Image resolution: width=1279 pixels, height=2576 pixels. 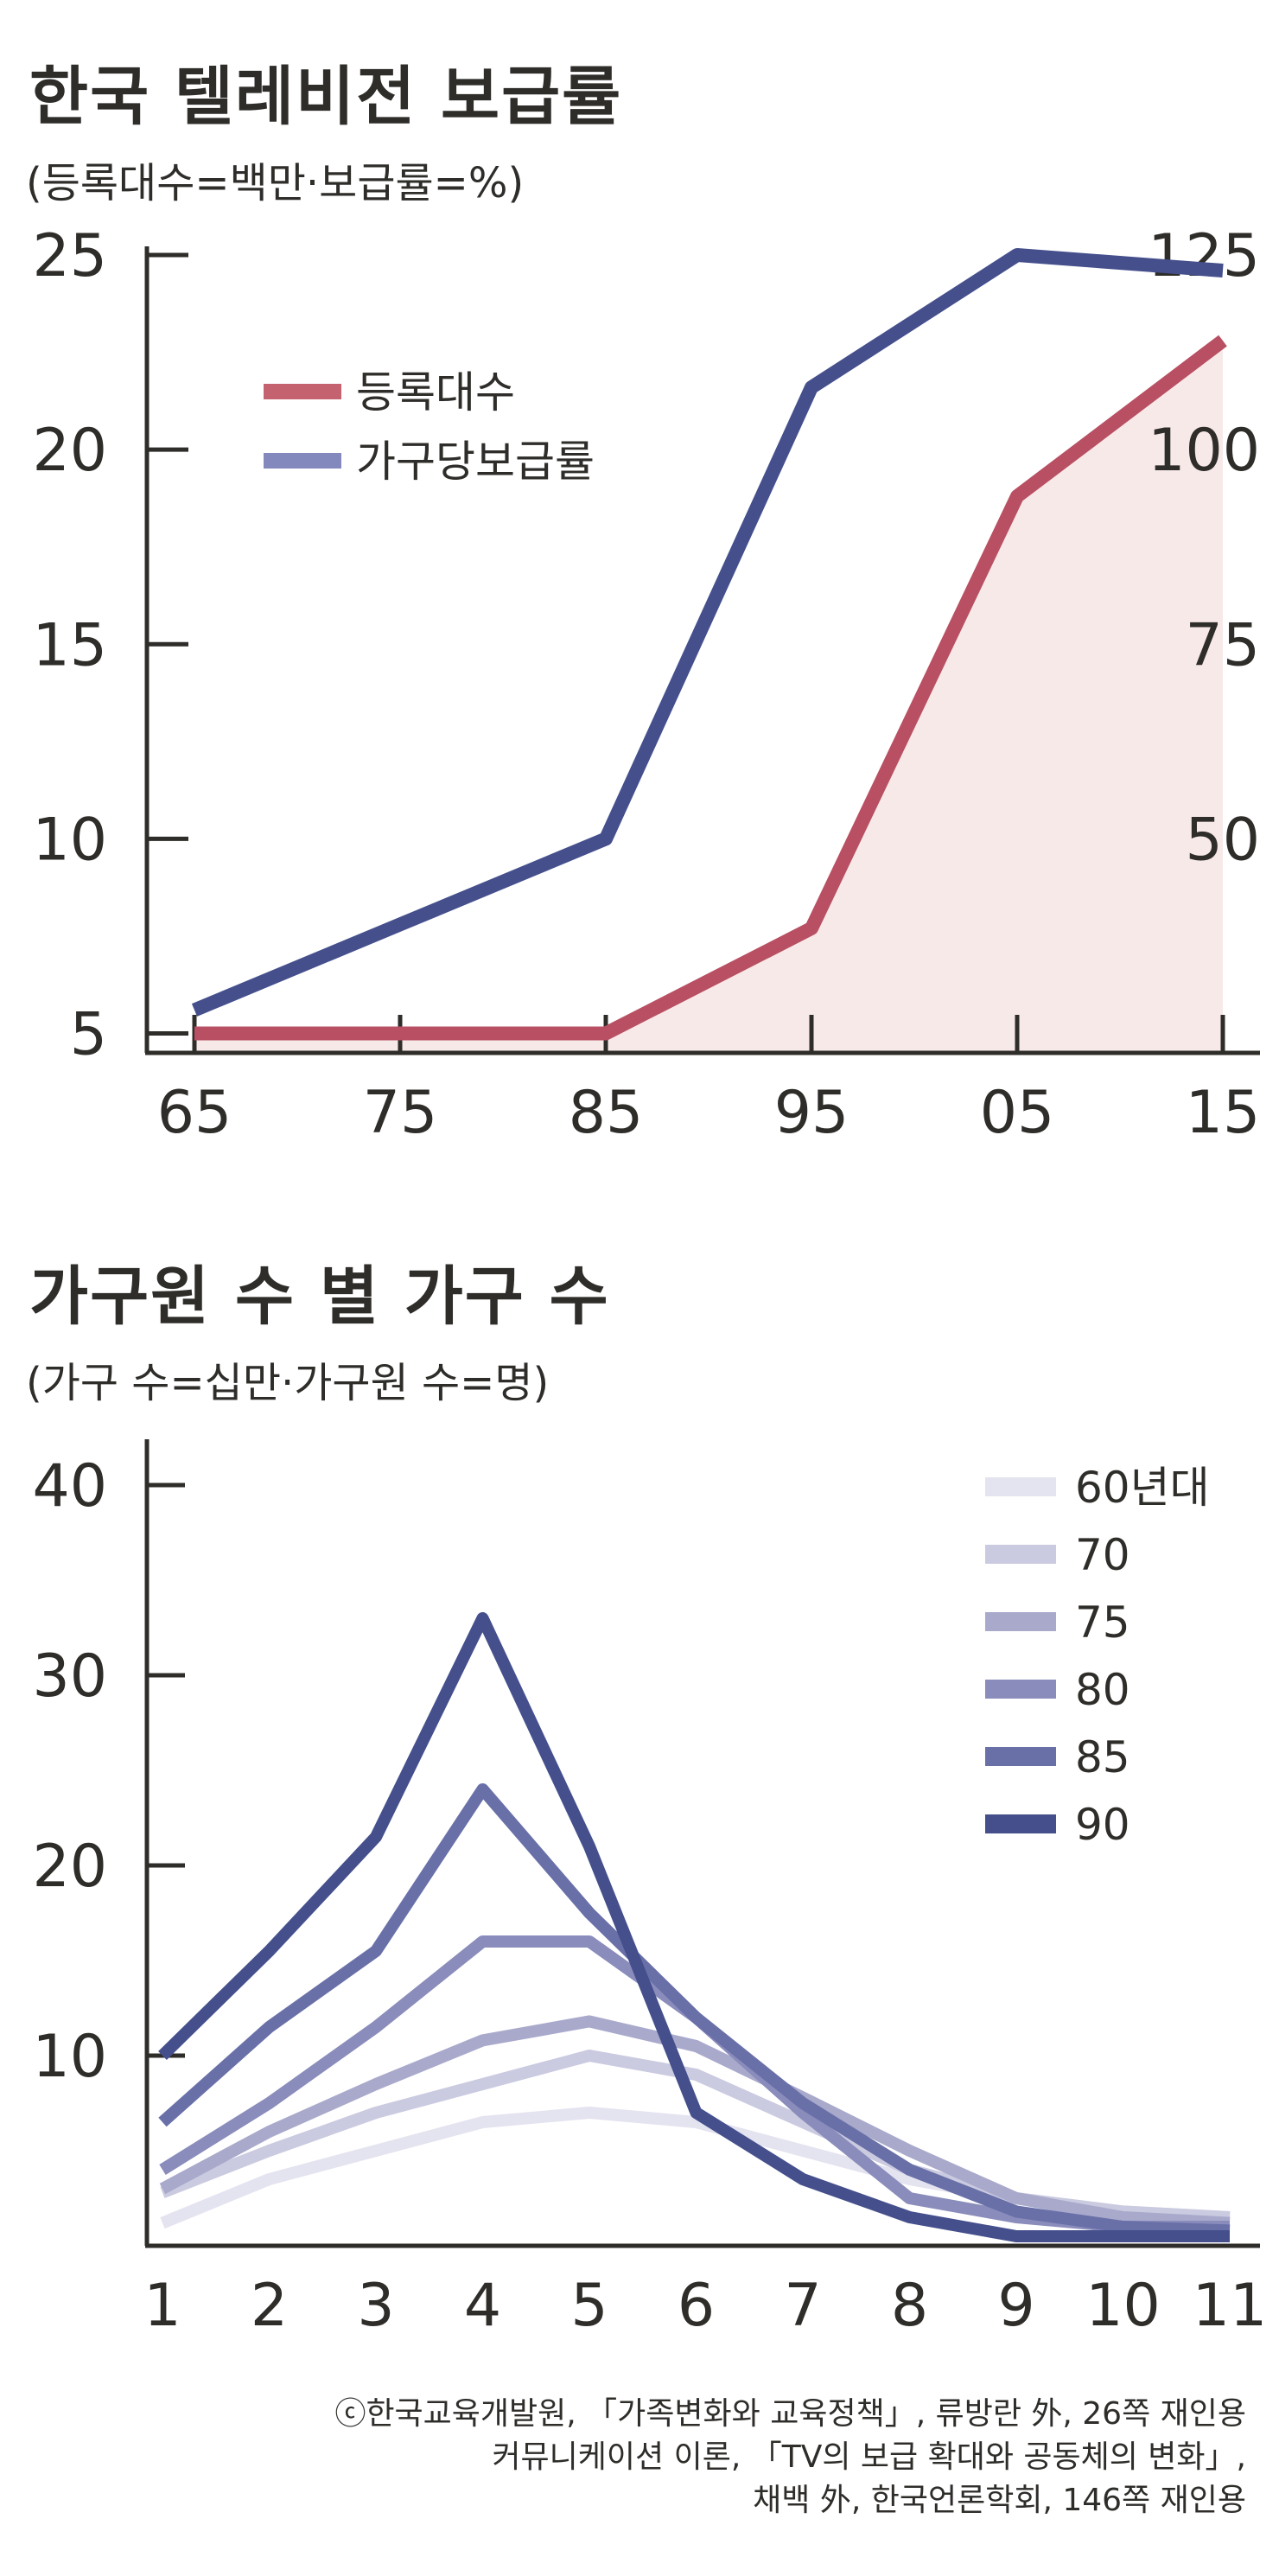 What do you see at coordinates (288, 1383) in the screenshot?
I see `chart2-subtitle: (가구 수=십만·가구원 수=명)` at bounding box center [288, 1383].